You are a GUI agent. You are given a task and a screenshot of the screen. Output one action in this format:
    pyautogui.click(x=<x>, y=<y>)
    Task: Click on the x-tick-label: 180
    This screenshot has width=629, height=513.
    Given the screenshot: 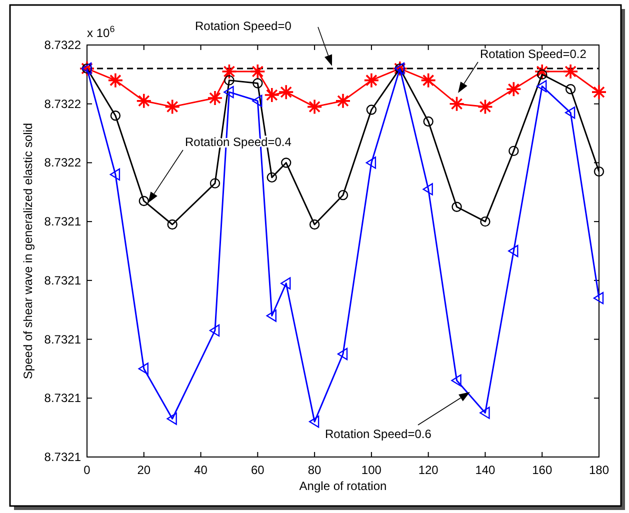 What is the action you would take?
    pyautogui.click(x=599, y=470)
    